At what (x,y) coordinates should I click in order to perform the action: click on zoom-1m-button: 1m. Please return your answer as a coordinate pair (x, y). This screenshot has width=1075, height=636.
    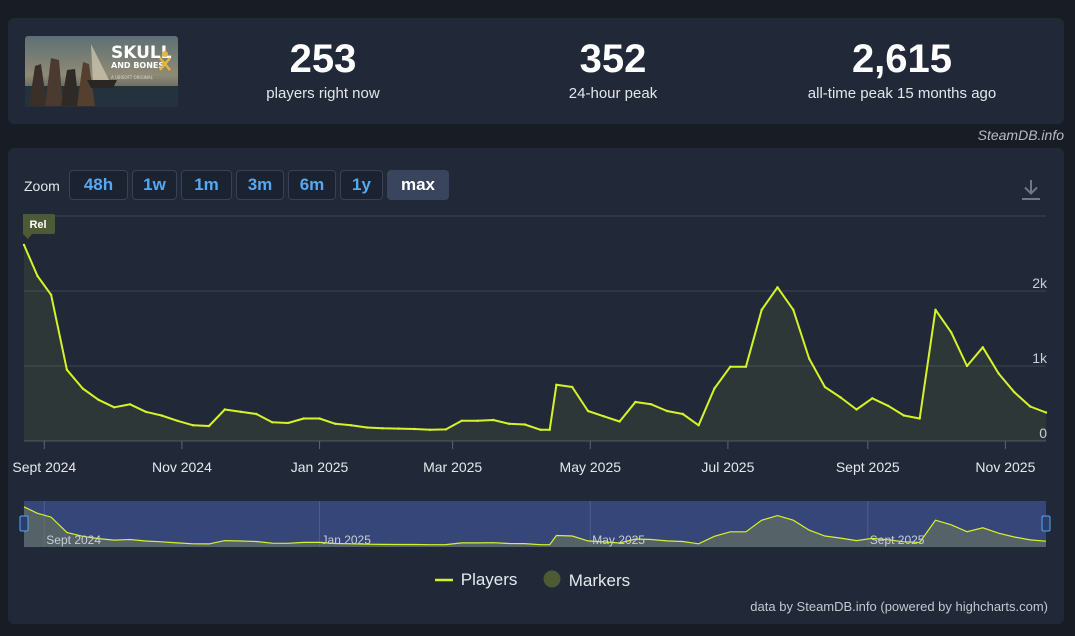
    Looking at the image, I should click on (206, 185).